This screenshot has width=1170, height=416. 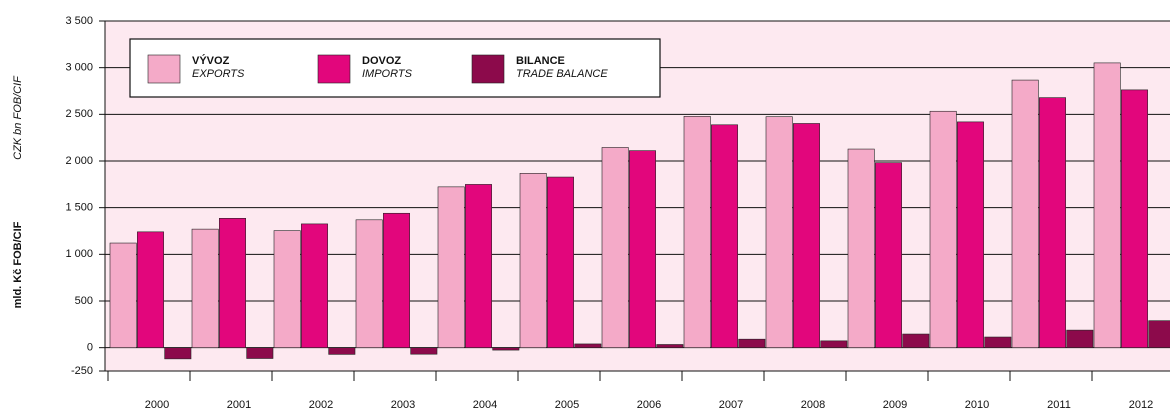 I want to click on x-tick-label: 2009, so click(x=895, y=405).